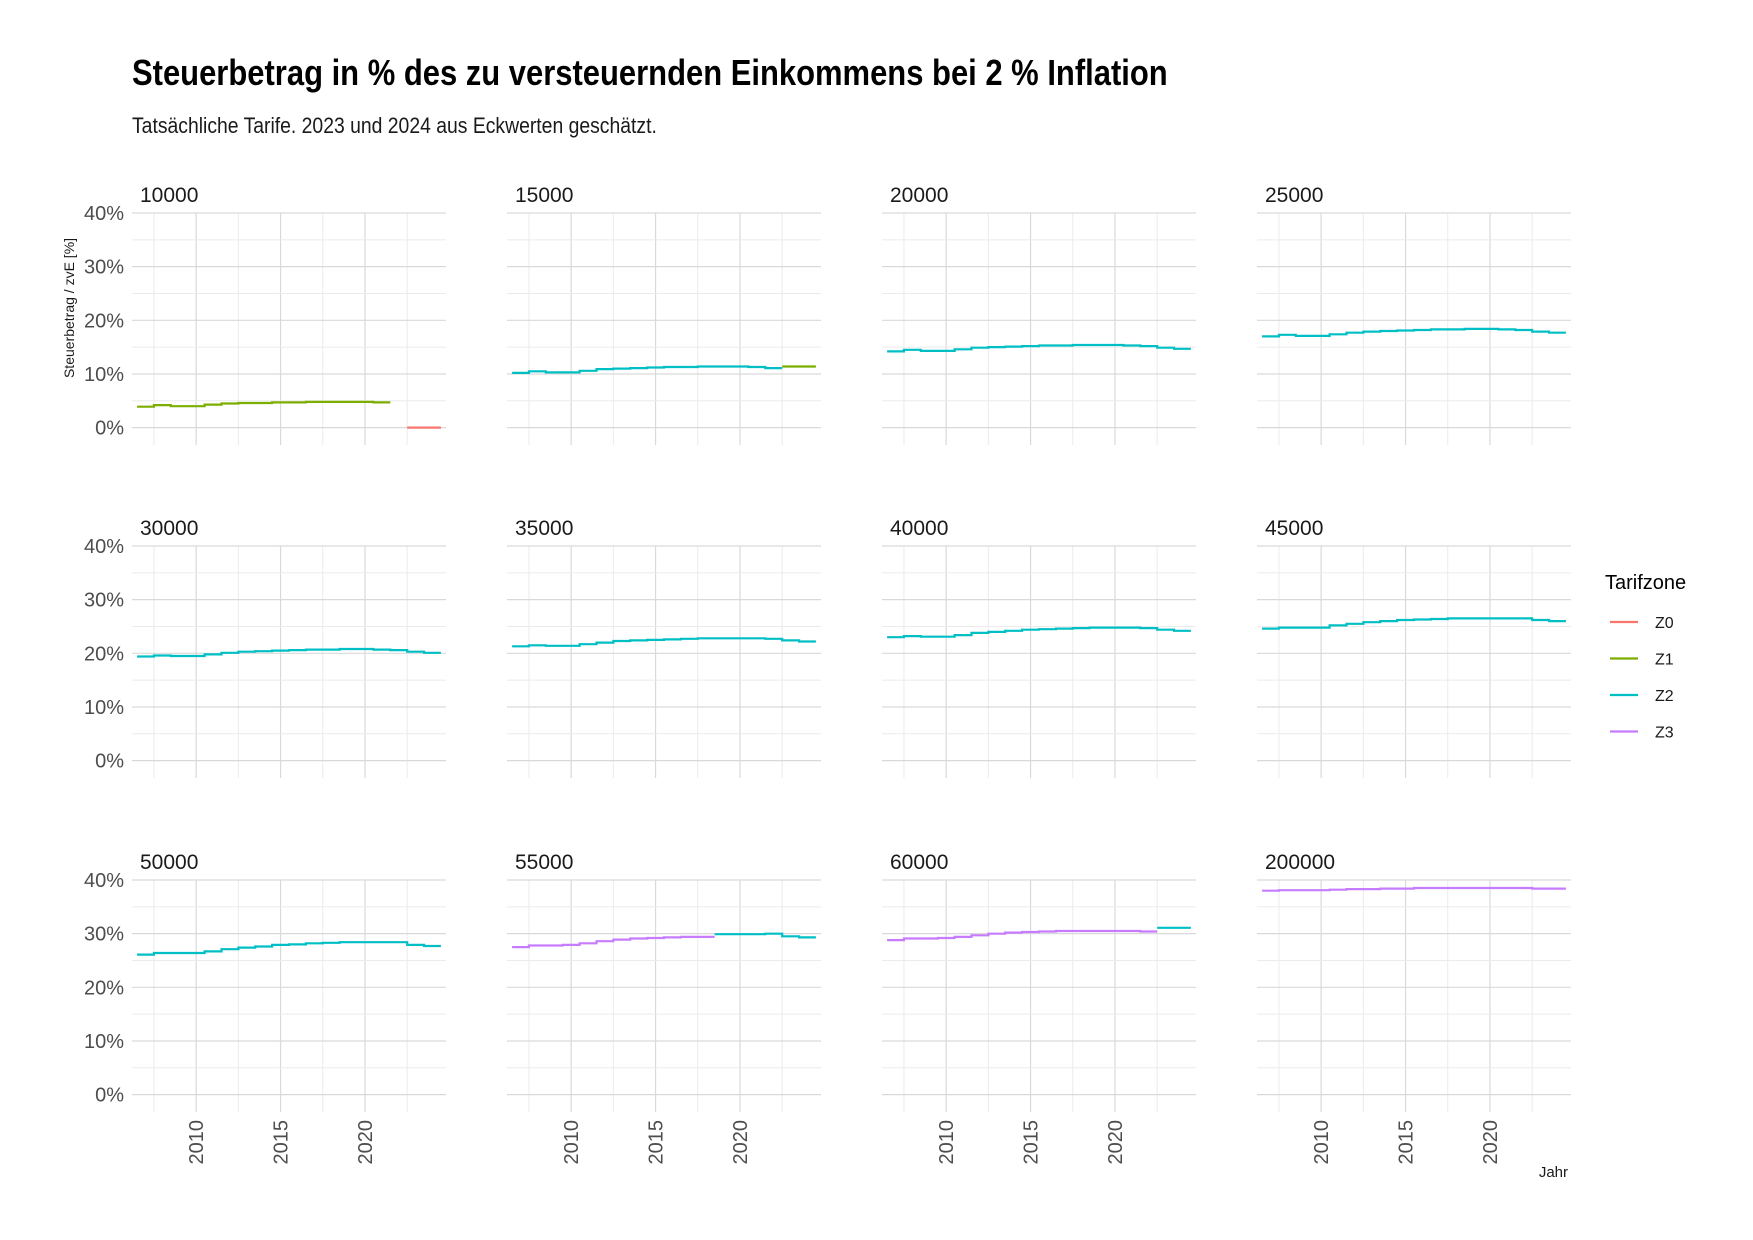 The height and width of the screenshot is (1240, 1753). What do you see at coordinates (919, 862) in the screenshot?
I see `facet-label: 60000` at bounding box center [919, 862].